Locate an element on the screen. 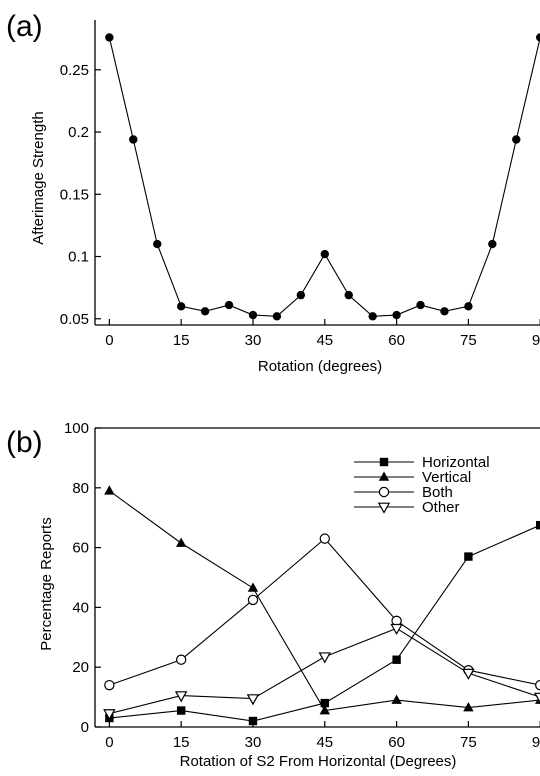  legend-horizontal-label: Horizontal is located at coordinates (456, 462).